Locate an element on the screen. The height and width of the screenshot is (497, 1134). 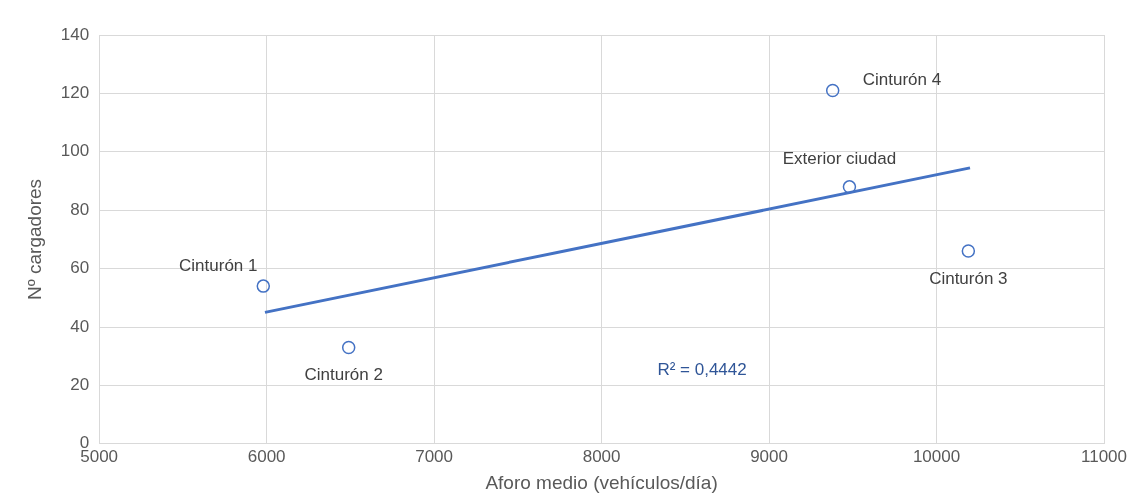
y-tick-label: 20 is located at coordinates (80, 385).